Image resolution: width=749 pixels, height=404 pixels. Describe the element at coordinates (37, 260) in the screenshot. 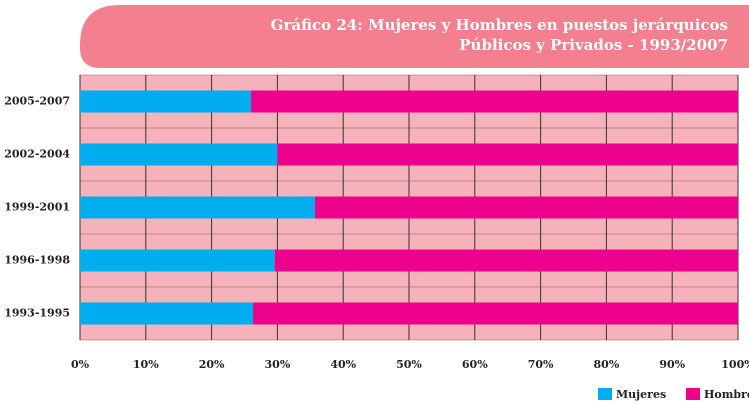

I see `y-tick-label: 1996-1998` at that location.